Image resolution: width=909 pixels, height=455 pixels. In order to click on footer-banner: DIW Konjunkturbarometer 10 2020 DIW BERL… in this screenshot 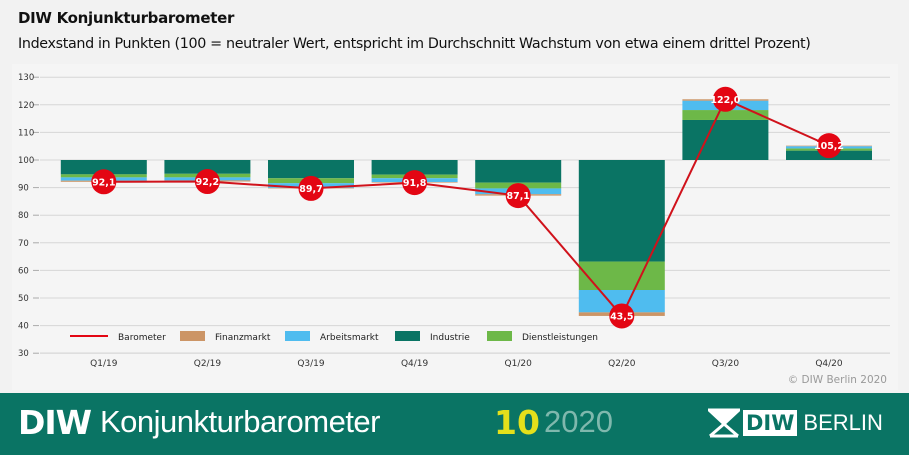, I will do `click(454, 424)`.